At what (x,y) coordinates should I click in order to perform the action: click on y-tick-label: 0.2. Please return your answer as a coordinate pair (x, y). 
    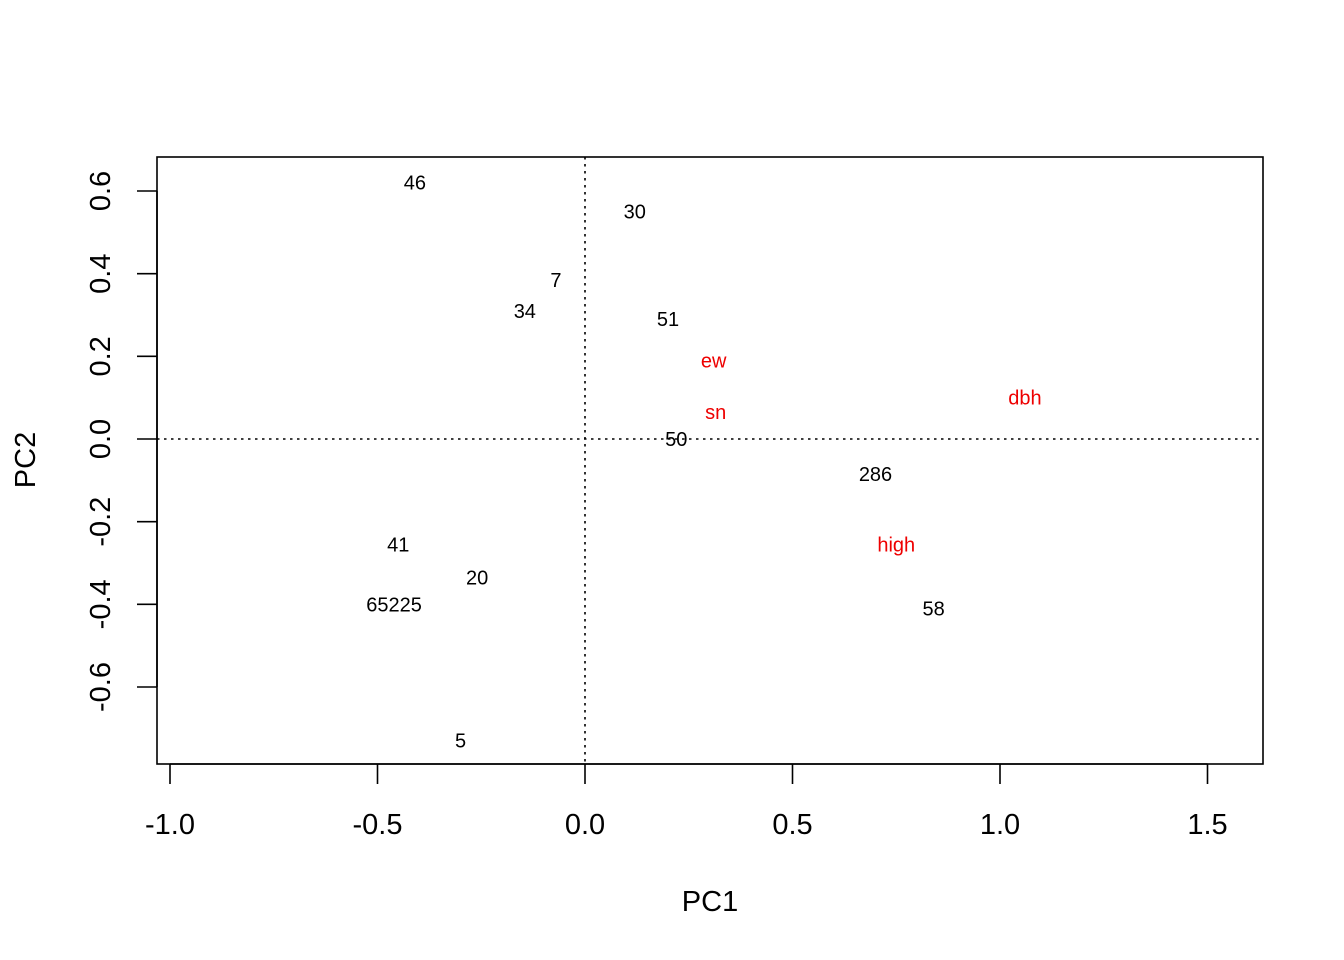
    Looking at the image, I should click on (101, 356).